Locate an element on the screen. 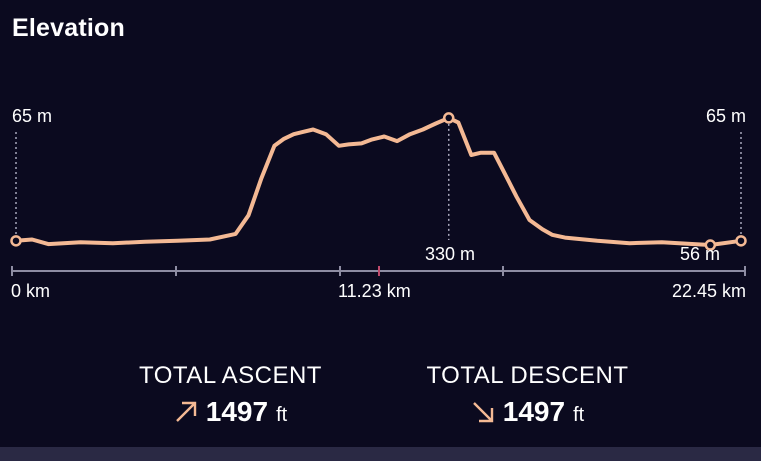  total-ascent-caption: TOTAL ASCENT is located at coordinates (230, 375).